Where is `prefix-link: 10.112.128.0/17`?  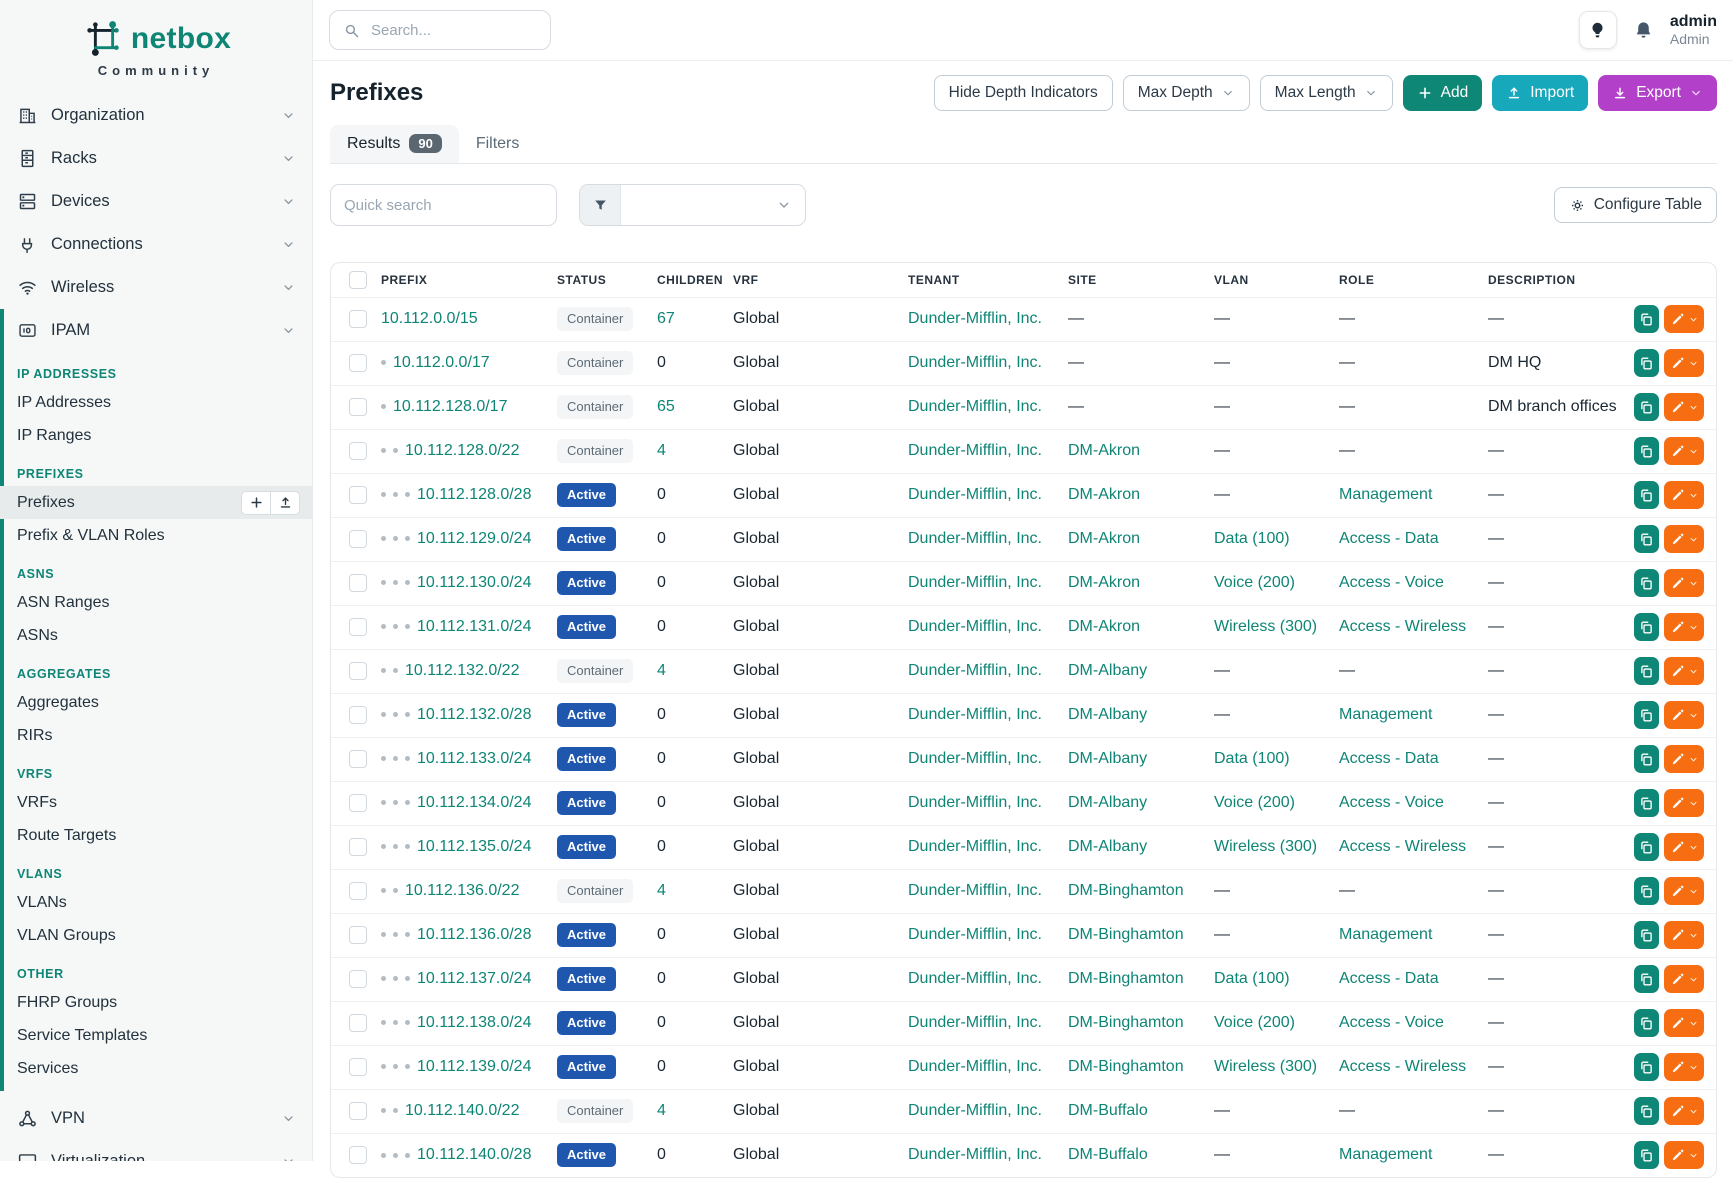
prefix-link: 10.112.128.0/17 is located at coordinates (450, 406).